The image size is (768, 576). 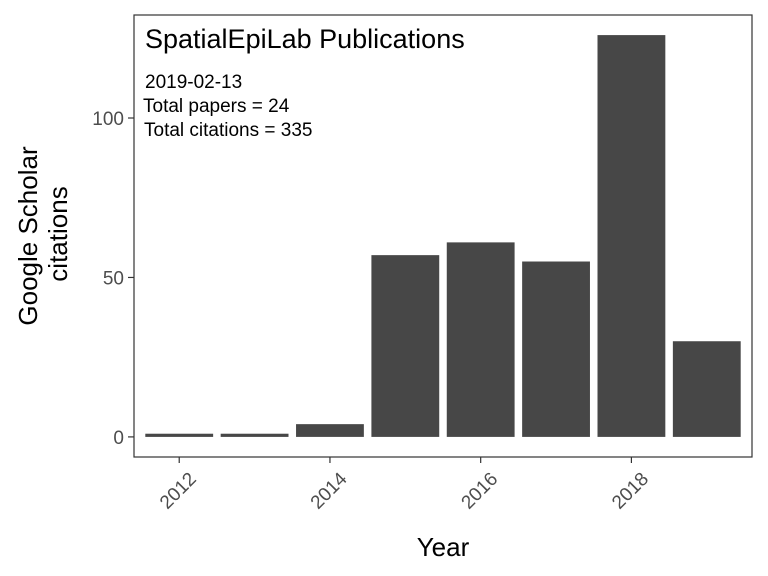 I want to click on x-tick-label-2018: 2018, so click(x=630, y=491).